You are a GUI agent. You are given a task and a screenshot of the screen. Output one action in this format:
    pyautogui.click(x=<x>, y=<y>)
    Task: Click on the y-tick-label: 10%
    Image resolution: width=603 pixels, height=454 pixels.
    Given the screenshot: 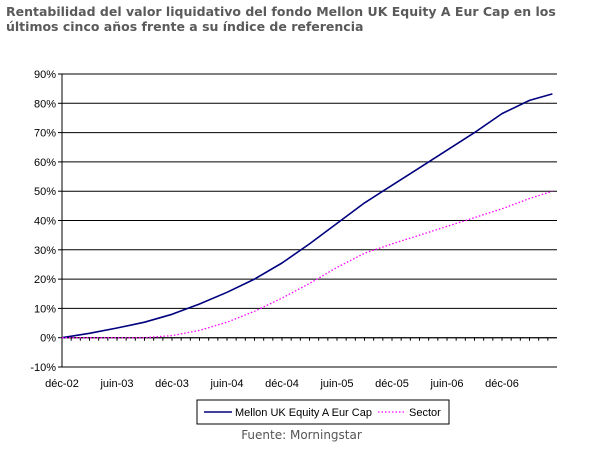 What is the action you would take?
    pyautogui.click(x=45, y=309)
    